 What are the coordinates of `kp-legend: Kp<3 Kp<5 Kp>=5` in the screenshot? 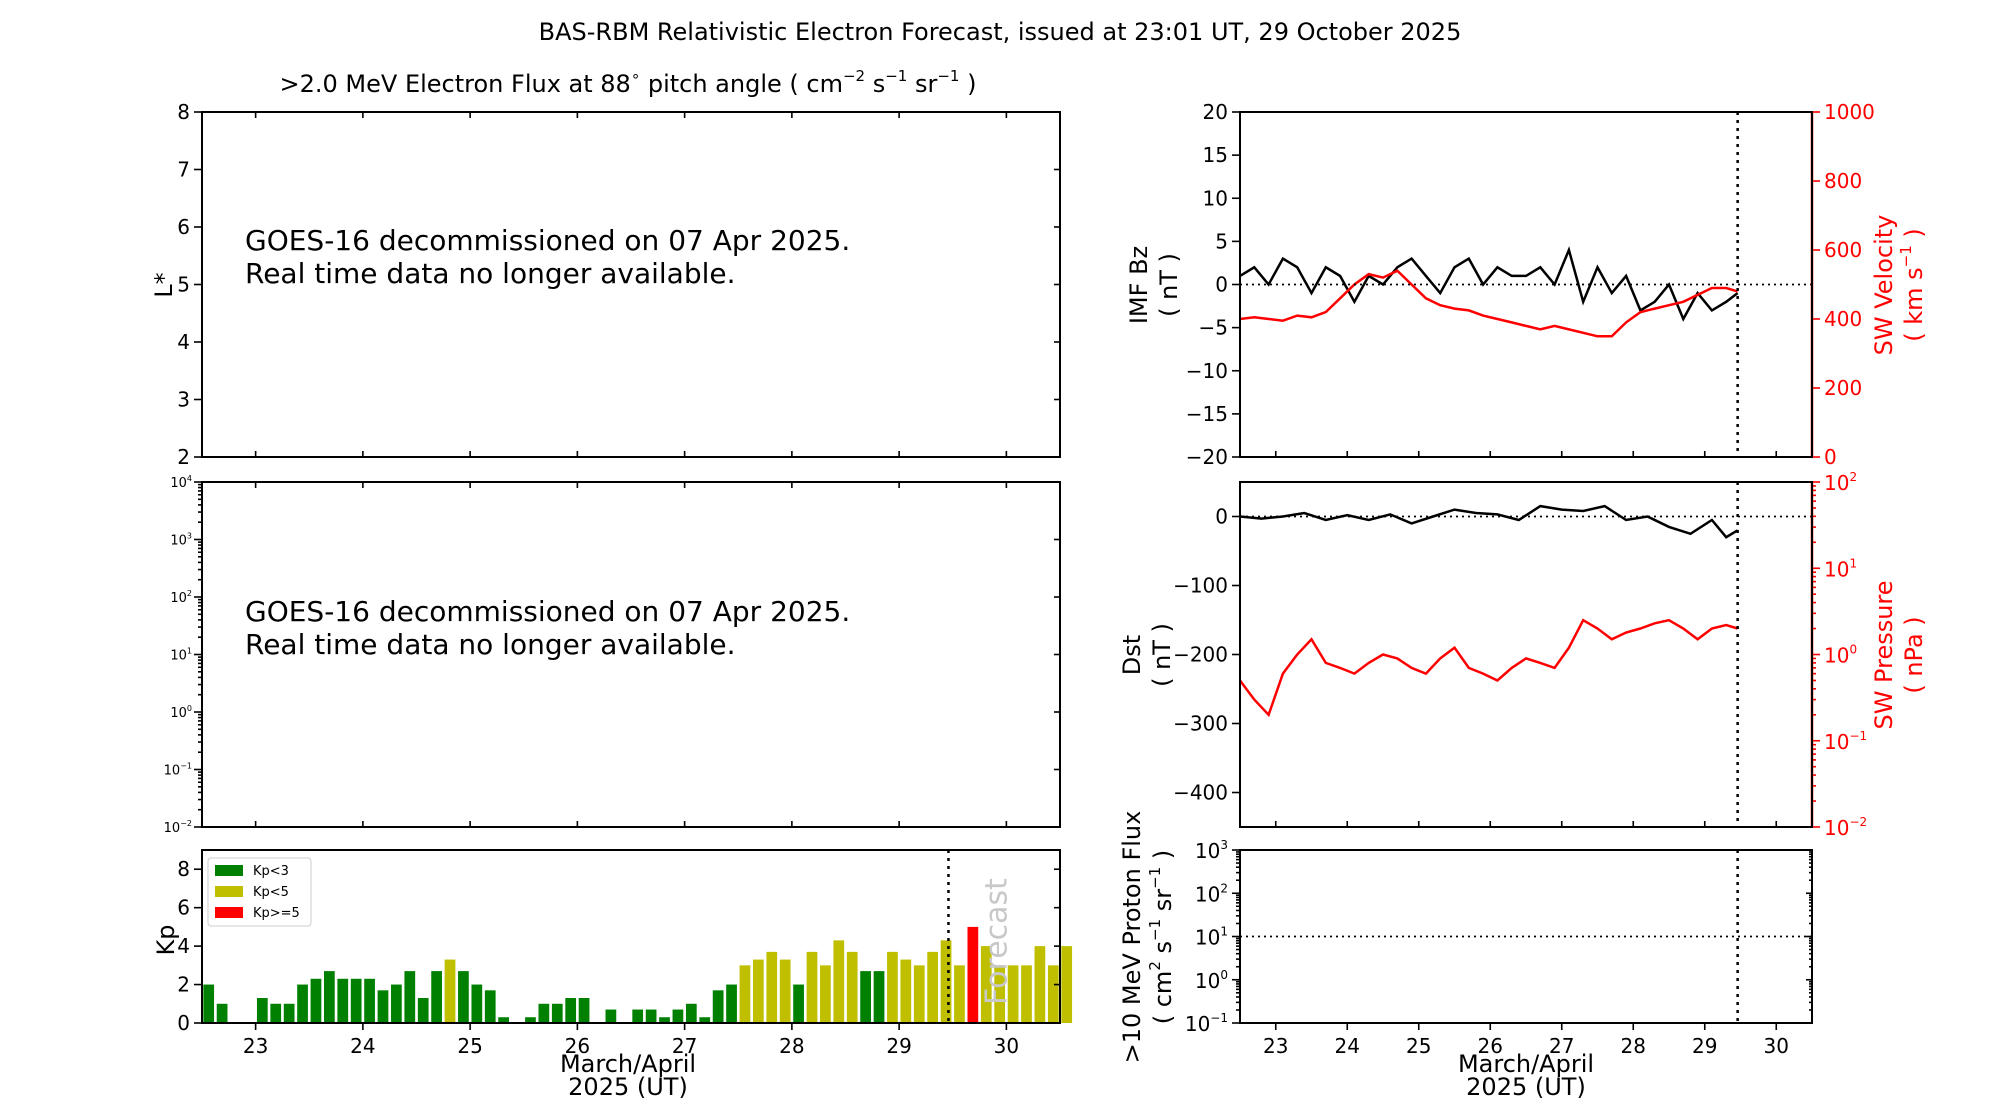 It's located at (259, 892).